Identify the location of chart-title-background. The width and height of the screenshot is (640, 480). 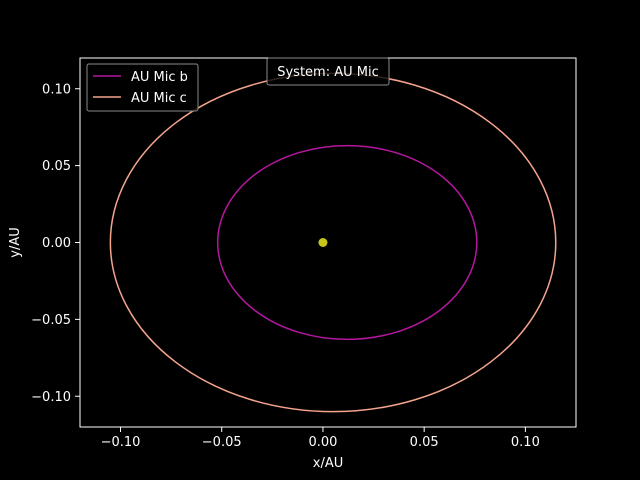
(328, 71).